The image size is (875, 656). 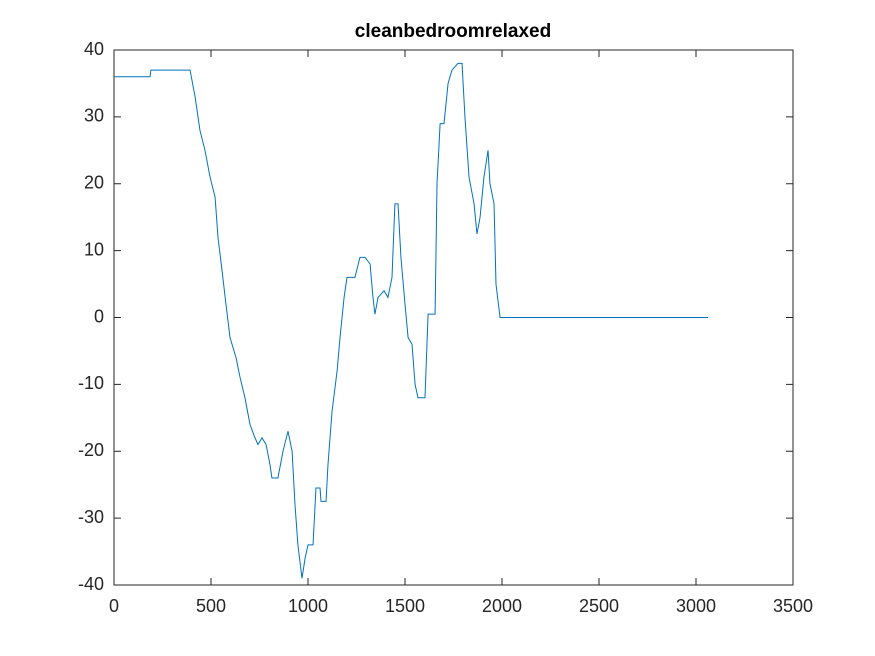 I want to click on y-tick-label: -20, so click(x=91, y=450).